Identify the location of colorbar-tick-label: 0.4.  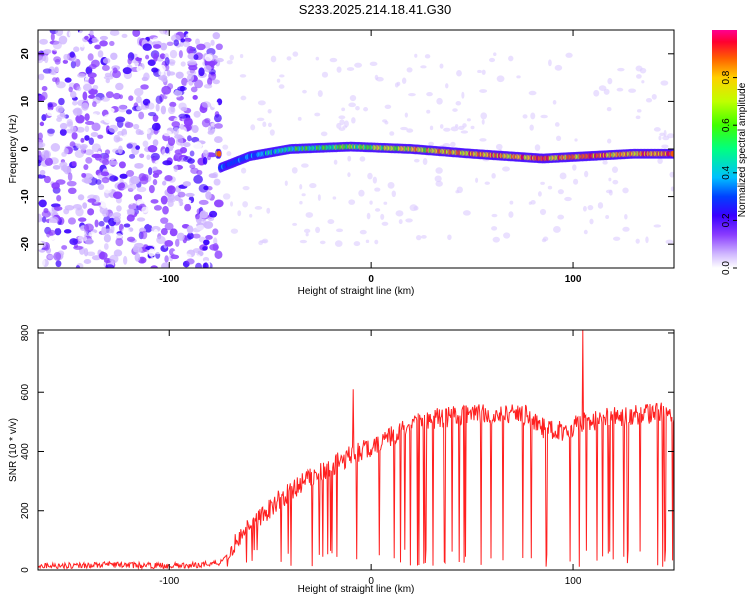
(726, 172).